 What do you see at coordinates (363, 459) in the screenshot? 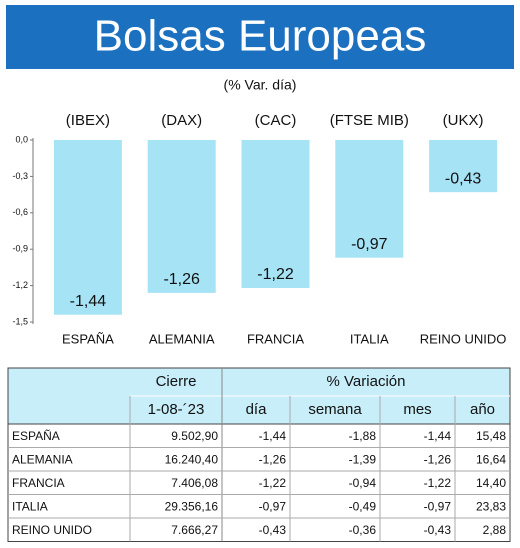
I see `table-cell: -1,39` at bounding box center [363, 459].